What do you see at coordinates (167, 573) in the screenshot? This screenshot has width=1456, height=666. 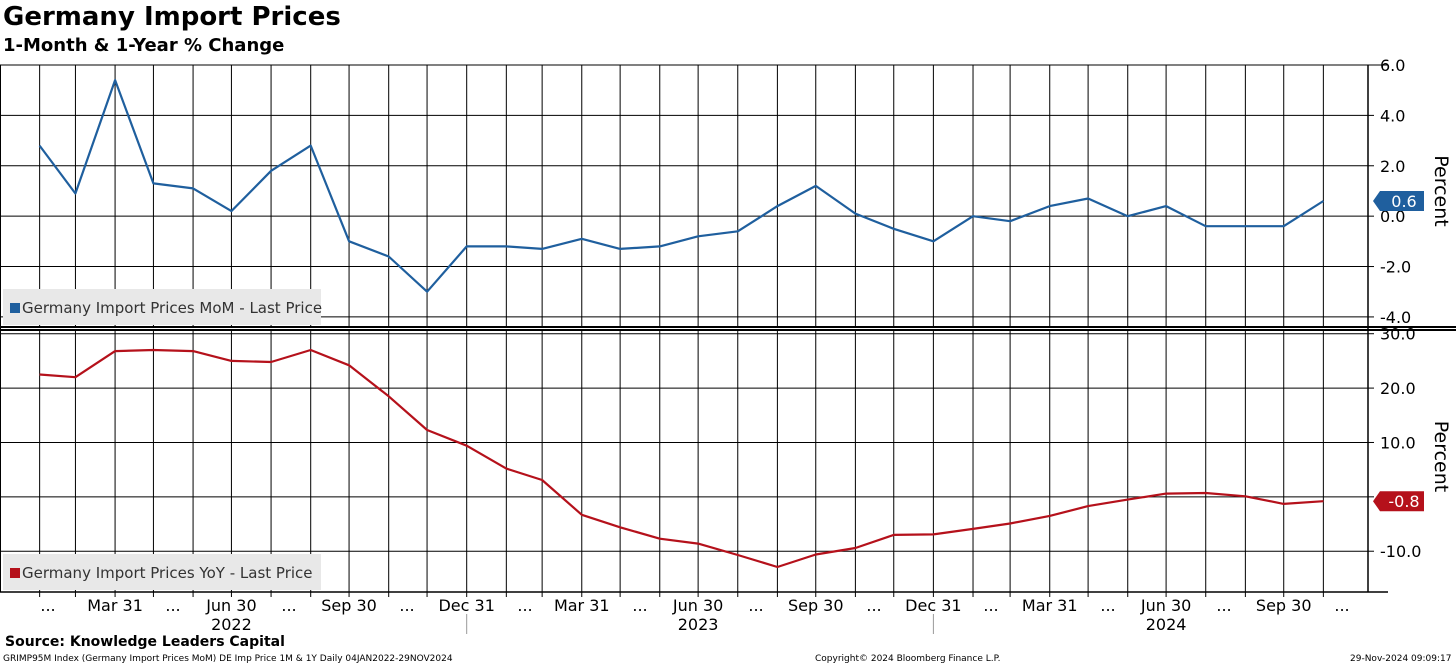 I see `legend-label-bottom: Germany Import Prices YoY - Last Price` at bounding box center [167, 573].